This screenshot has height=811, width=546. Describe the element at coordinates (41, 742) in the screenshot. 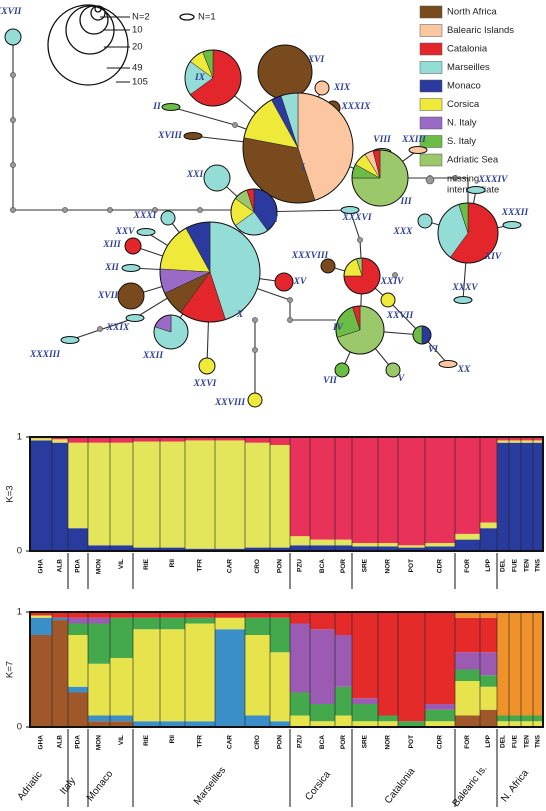

I see `population-label: GHA` at that location.